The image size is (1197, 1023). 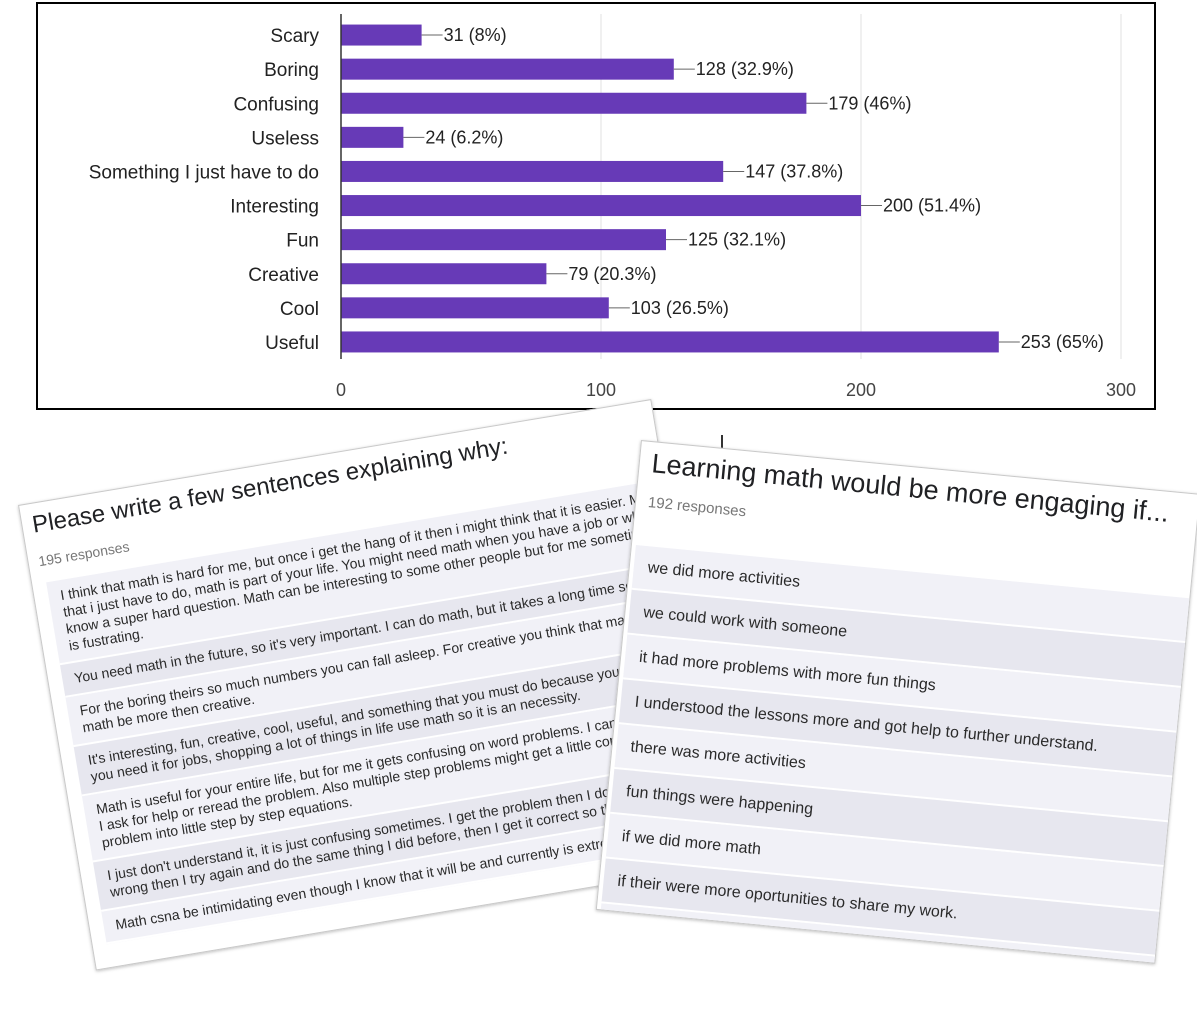 What do you see at coordinates (276, 104) in the screenshot?
I see `category-label: Confusing` at bounding box center [276, 104].